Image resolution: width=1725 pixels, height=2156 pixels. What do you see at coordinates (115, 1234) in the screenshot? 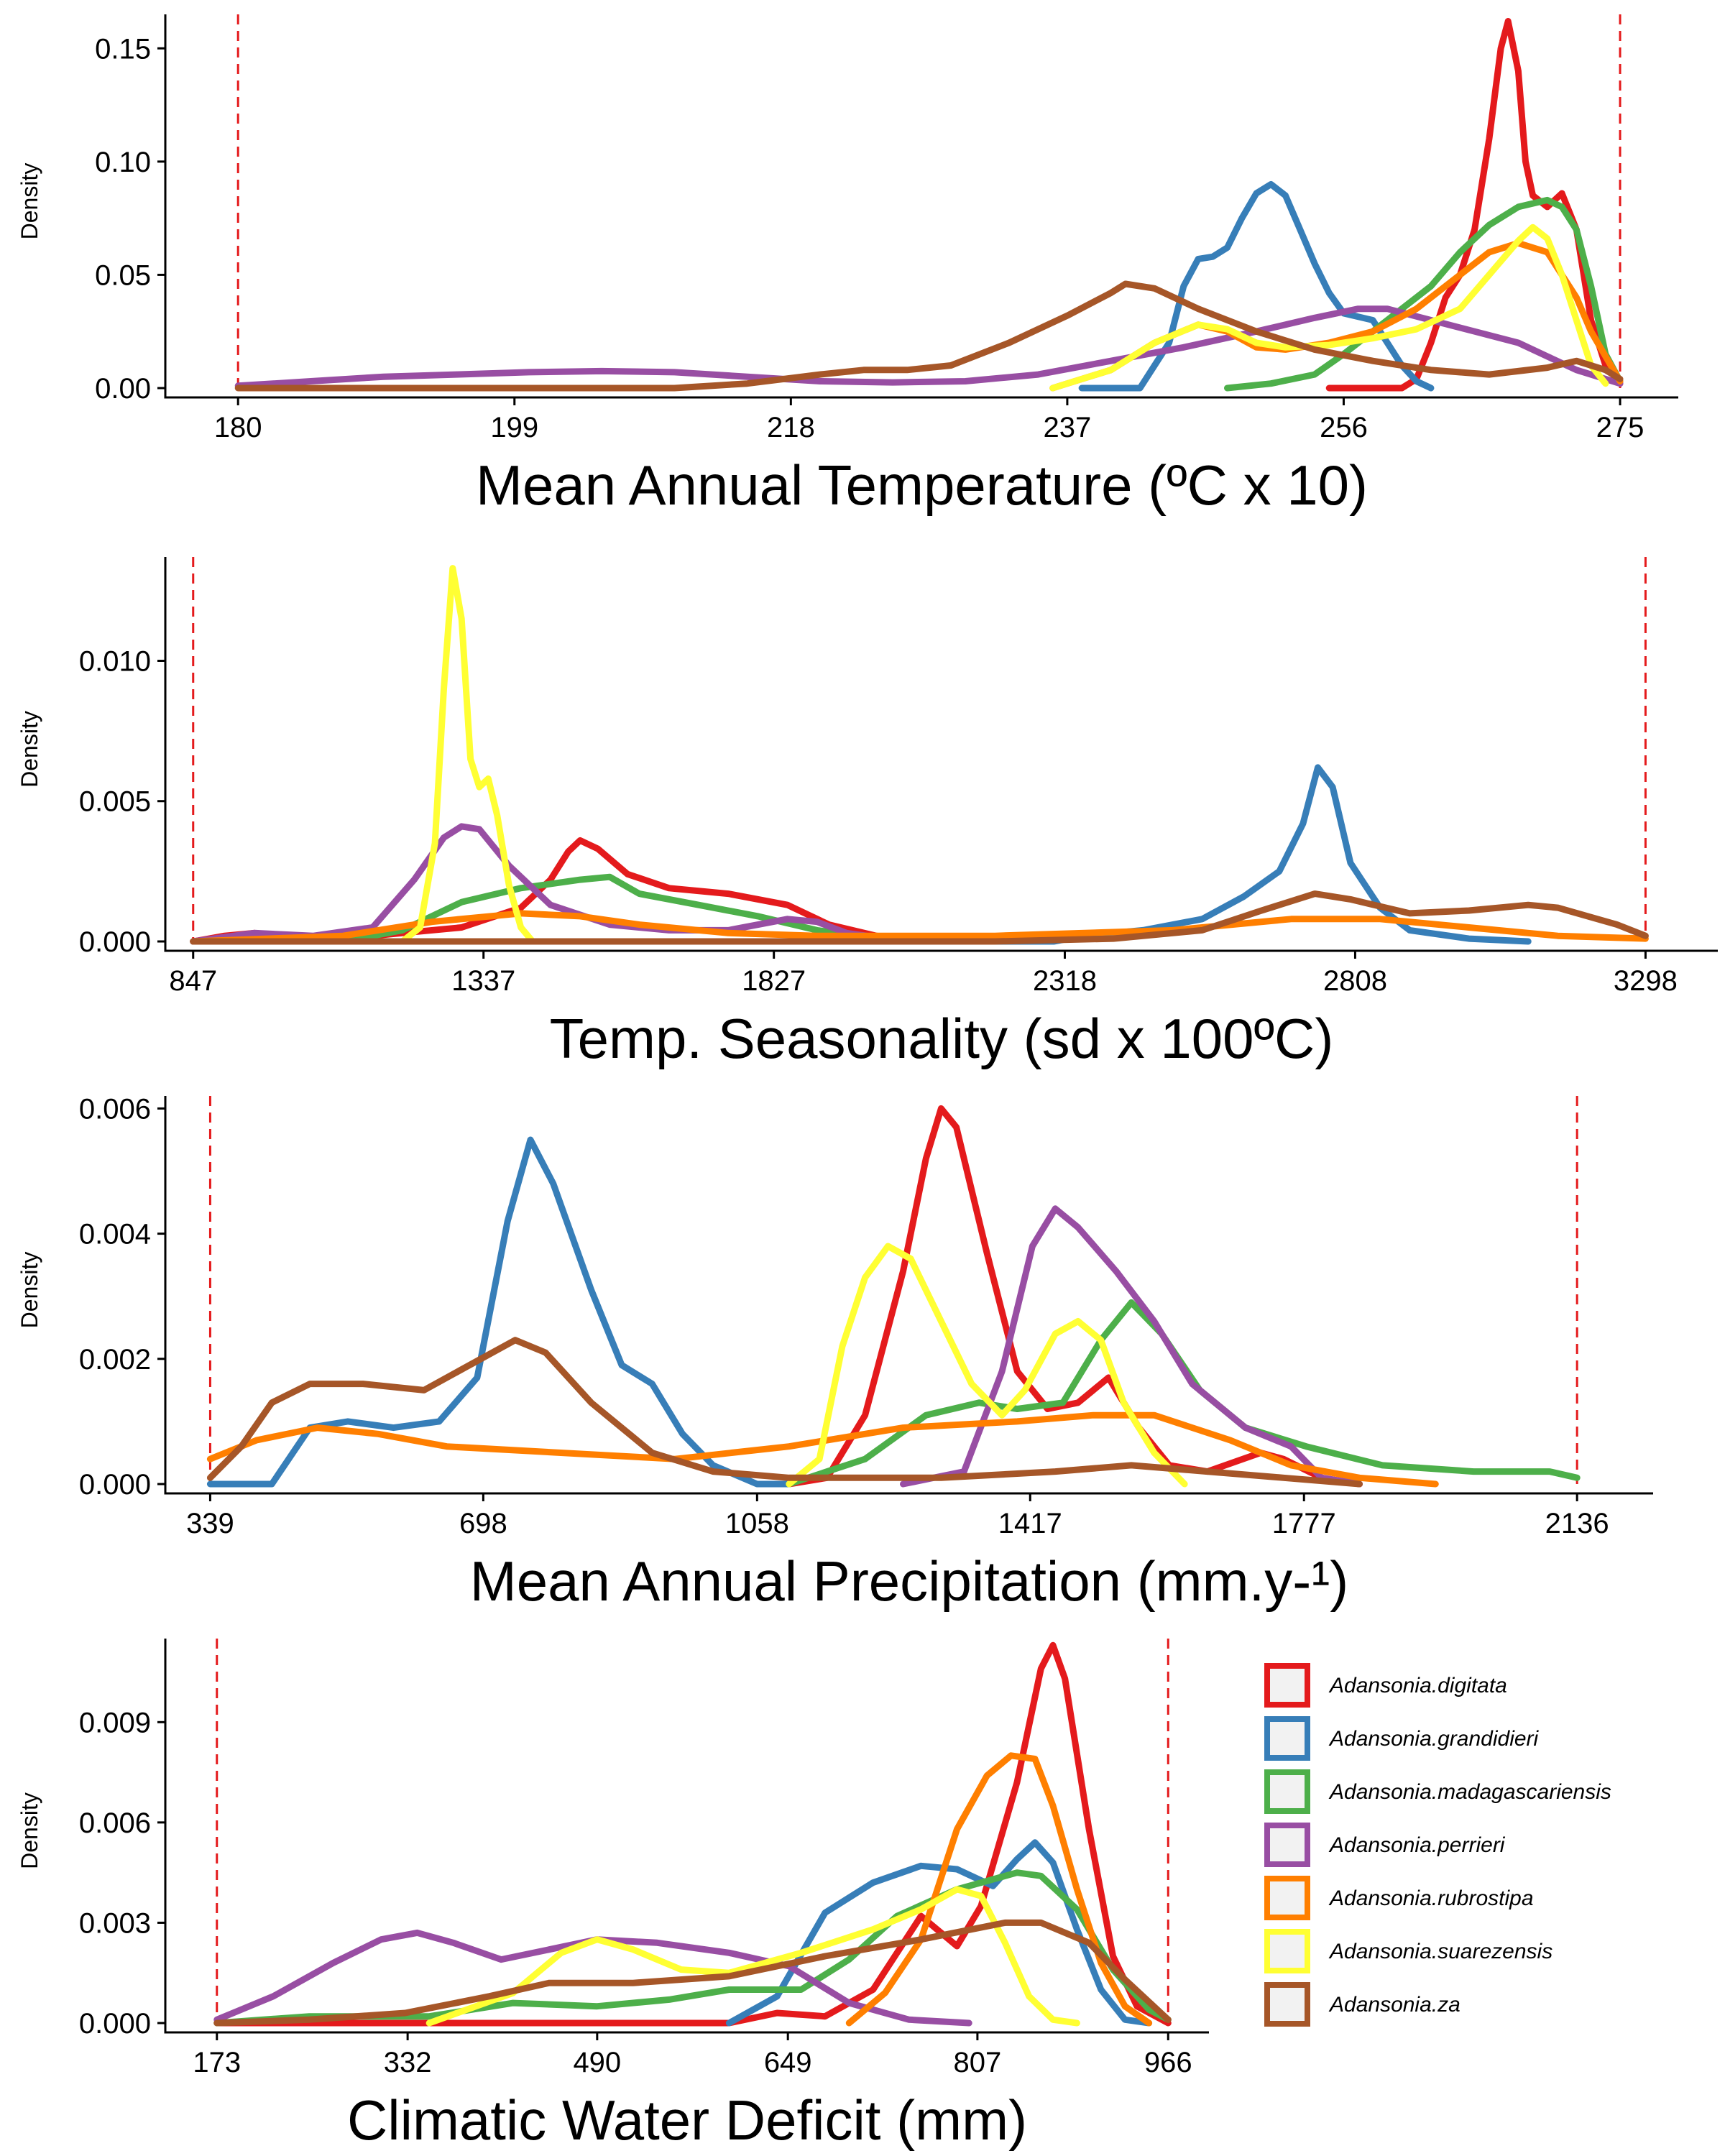
I see `y-tick-label: 0.004` at bounding box center [115, 1234].